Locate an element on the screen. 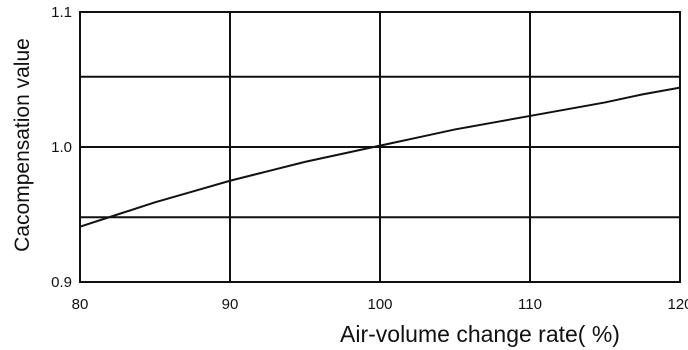 The image size is (688, 350). y-tick-label: 1.0 is located at coordinates (61, 147).